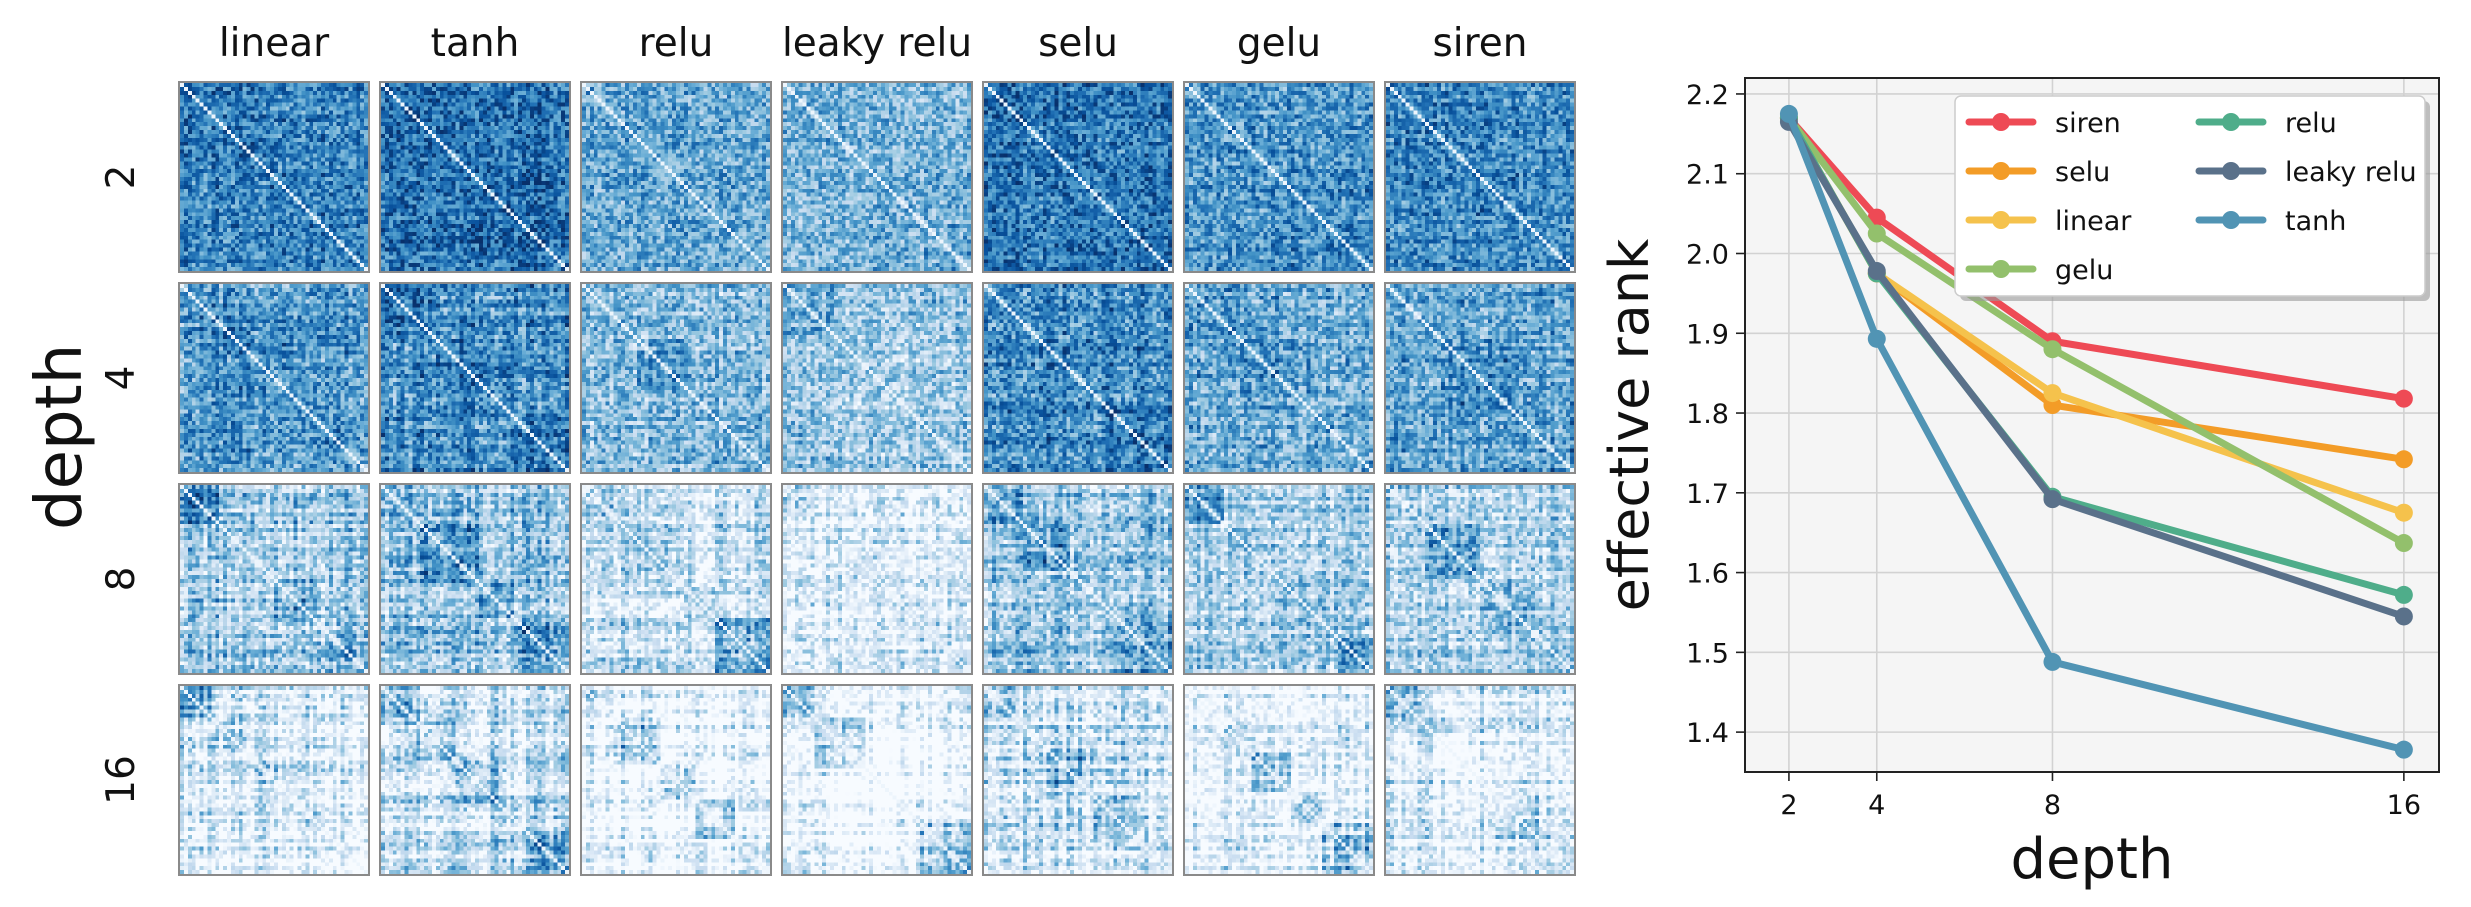  Describe the element at coordinates (60, 450) in the screenshot. I see `row-axis-label: depth` at that location.